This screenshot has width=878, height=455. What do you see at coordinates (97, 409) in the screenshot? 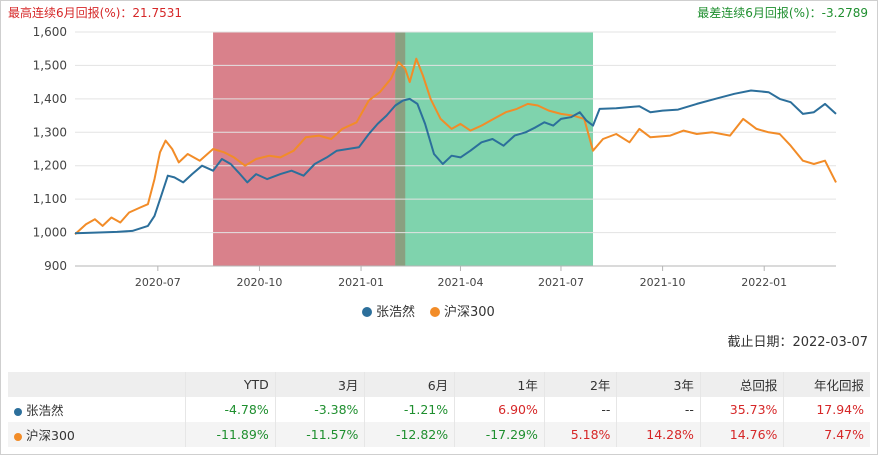
I see `row-name-cell: 张浩然` at bounding box center [97, 409].